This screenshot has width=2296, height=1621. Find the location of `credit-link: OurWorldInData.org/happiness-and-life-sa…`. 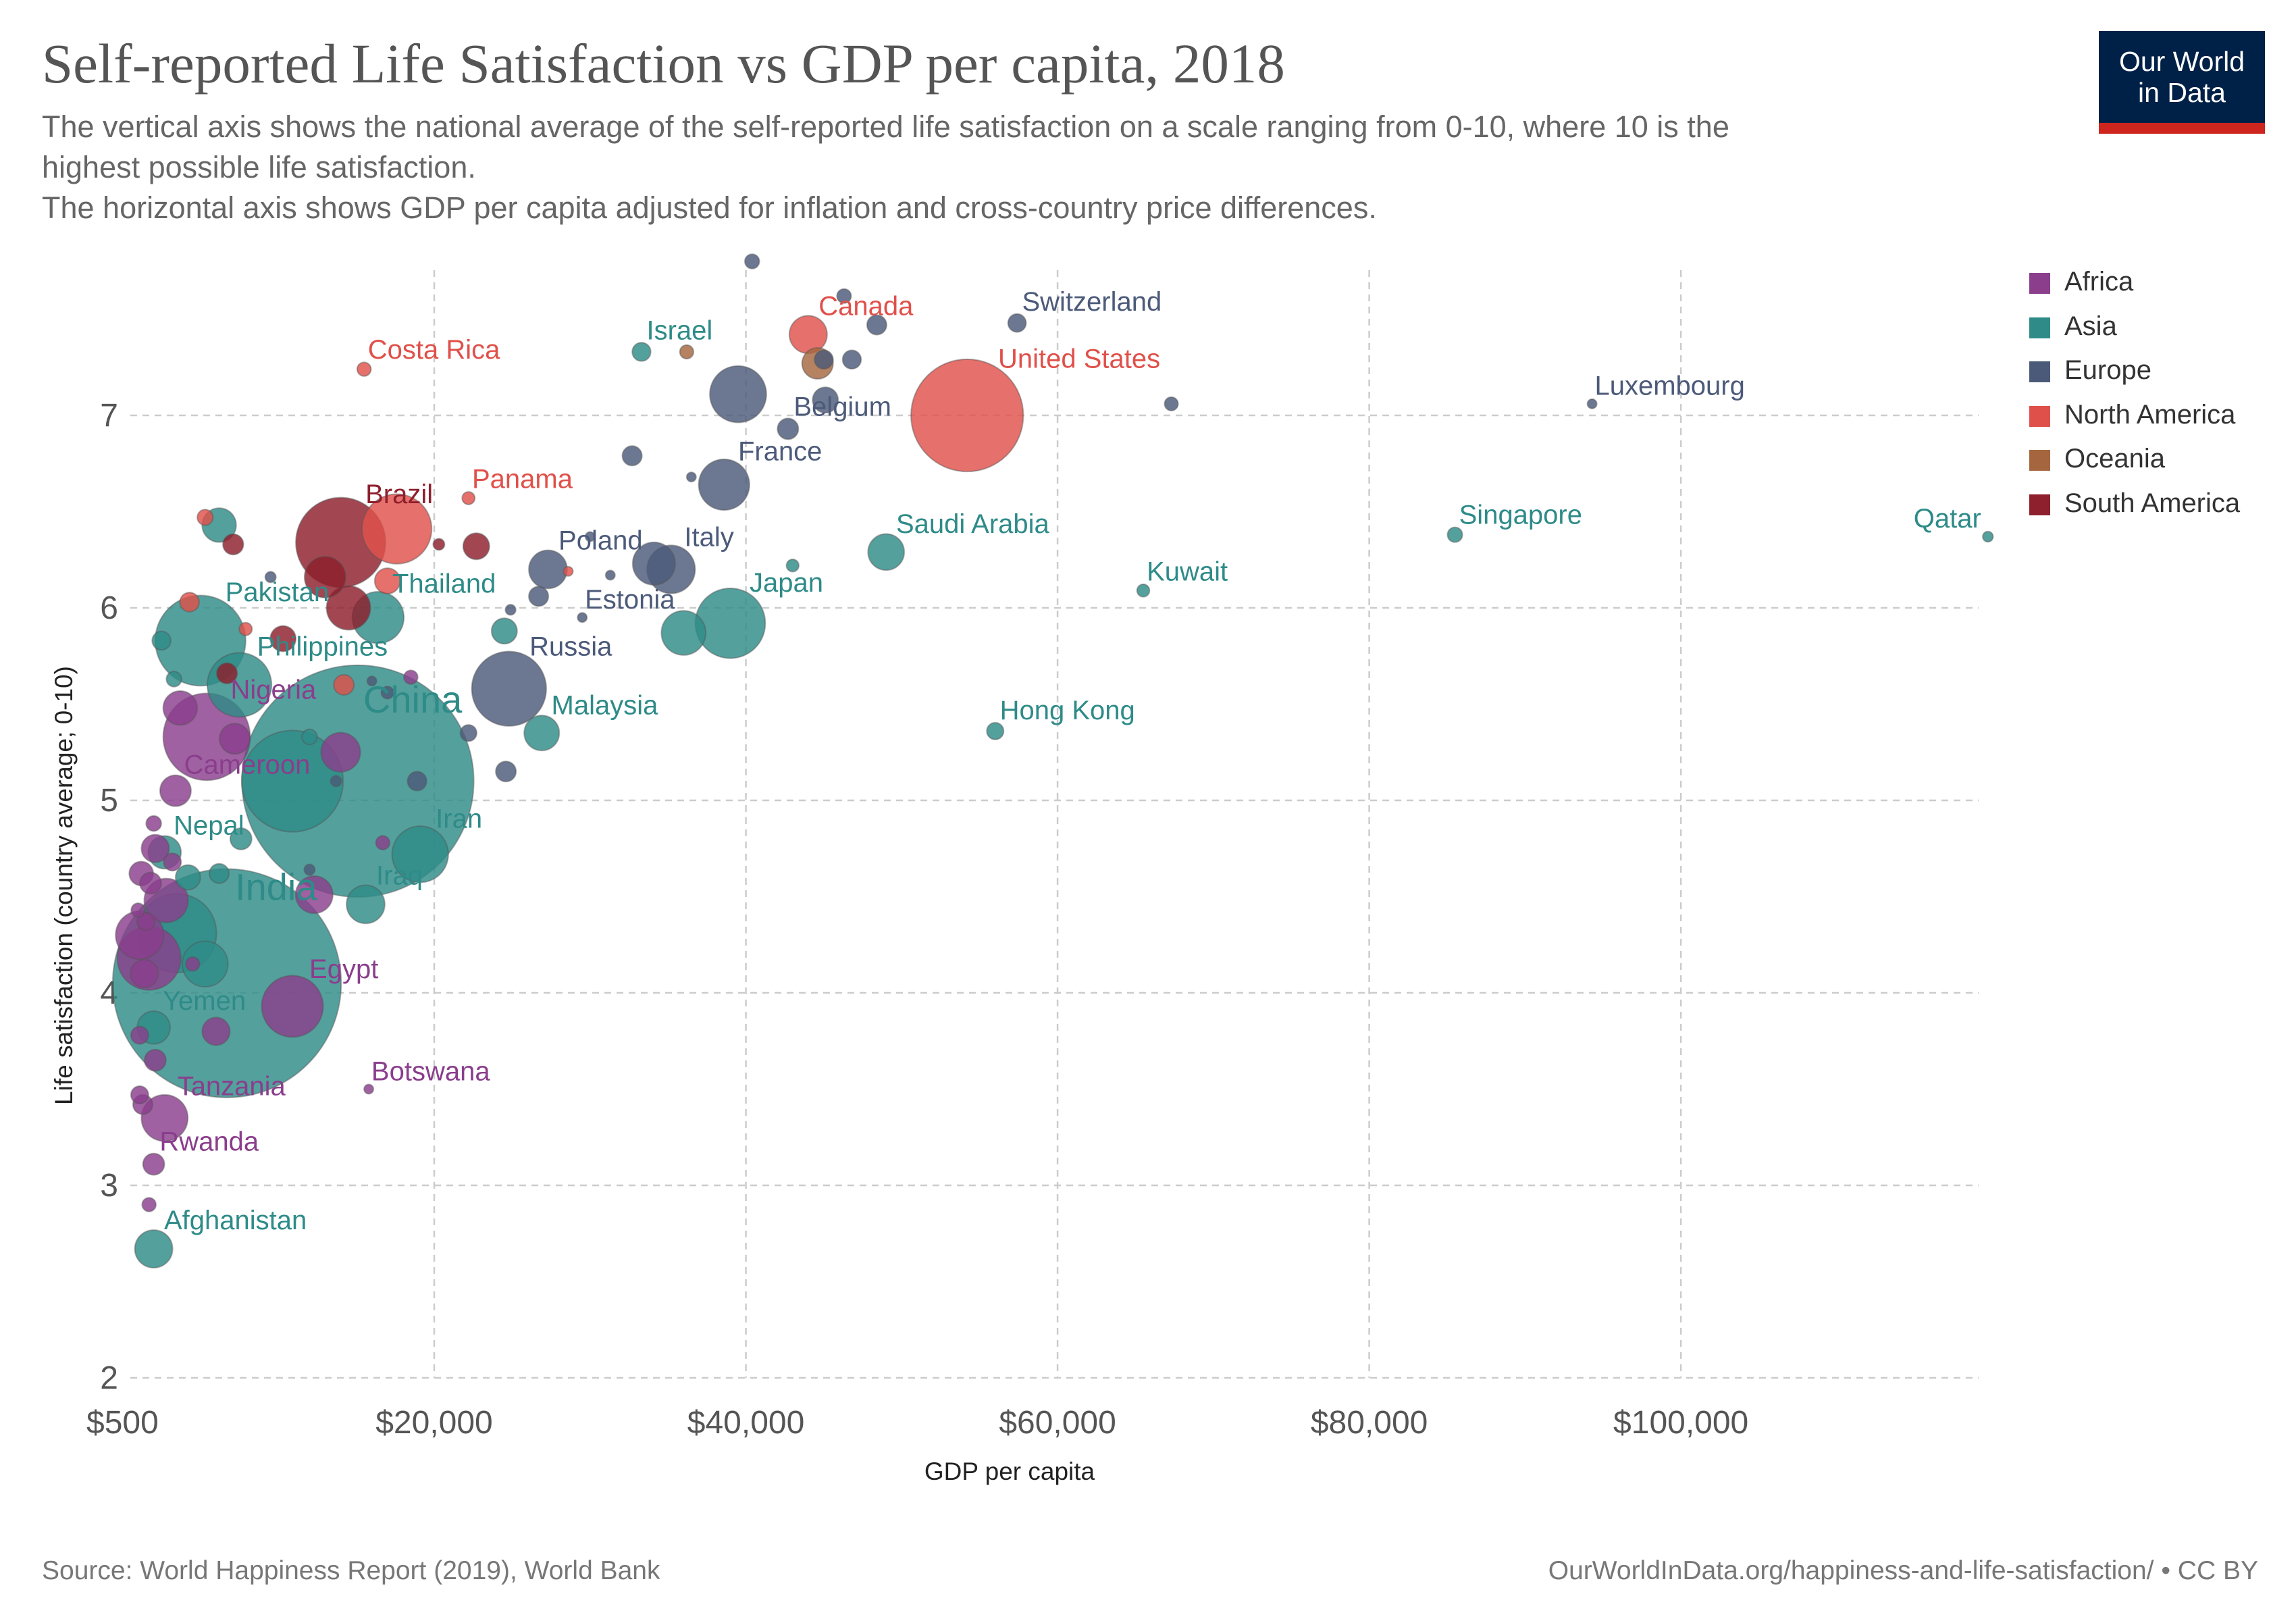

credit-link: OurWorldInData.org/happiness-and-life-sa… is located at coordinates (1903, 1570).